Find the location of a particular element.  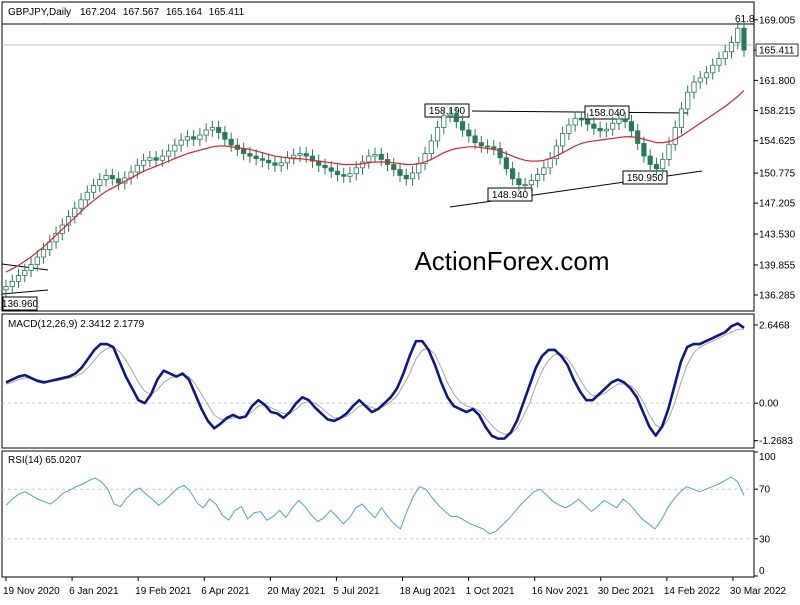

fib-label: 61.8 is located at coordinates (745, 19).